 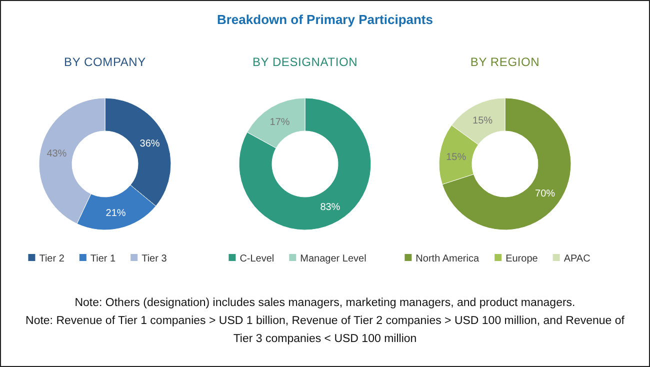 What do you see at coordinates (545, 194) in the screenshot?
I see `data-label: 70%` at bounding box center [545, 194].